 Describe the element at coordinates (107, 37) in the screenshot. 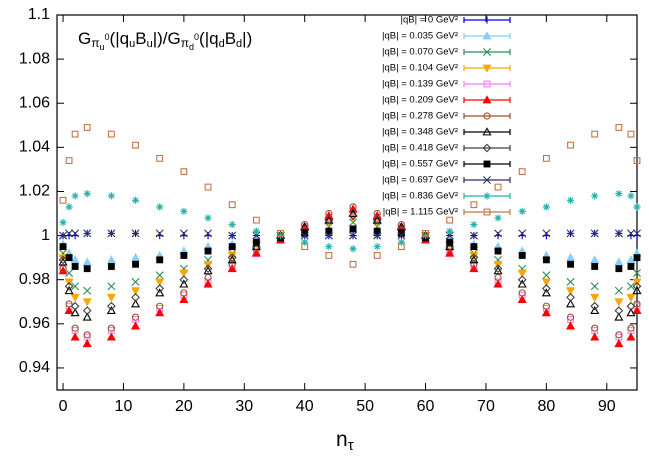

I see `title-part: 0` at that location.